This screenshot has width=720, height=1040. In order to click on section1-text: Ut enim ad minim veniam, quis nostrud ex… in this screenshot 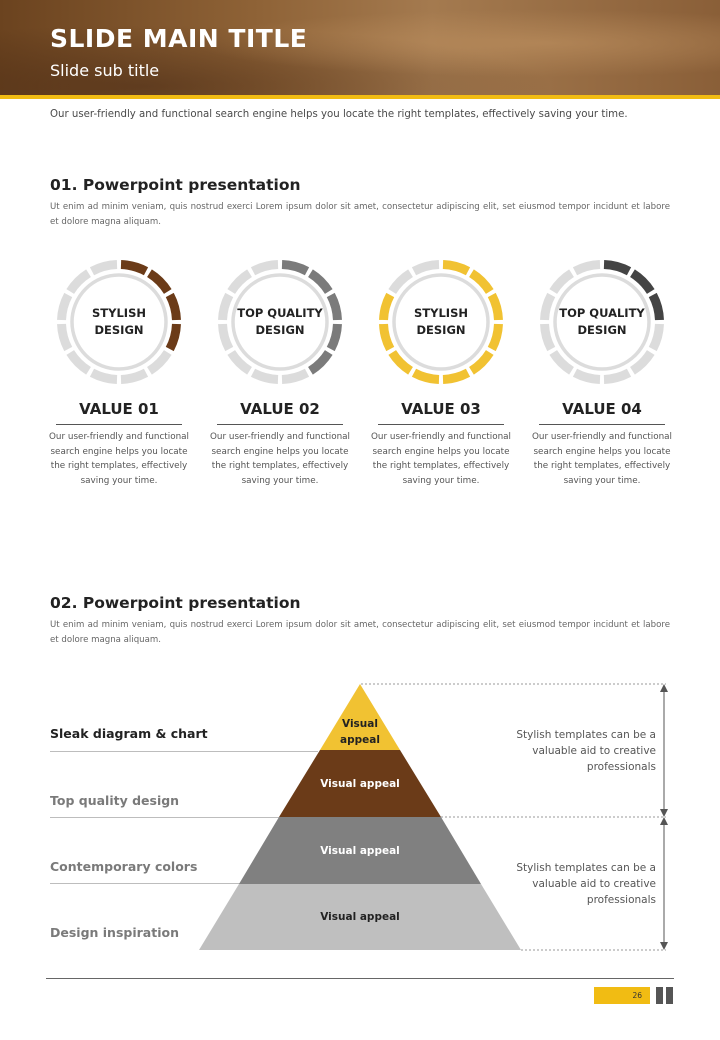, I will do `click(360, 214)`.